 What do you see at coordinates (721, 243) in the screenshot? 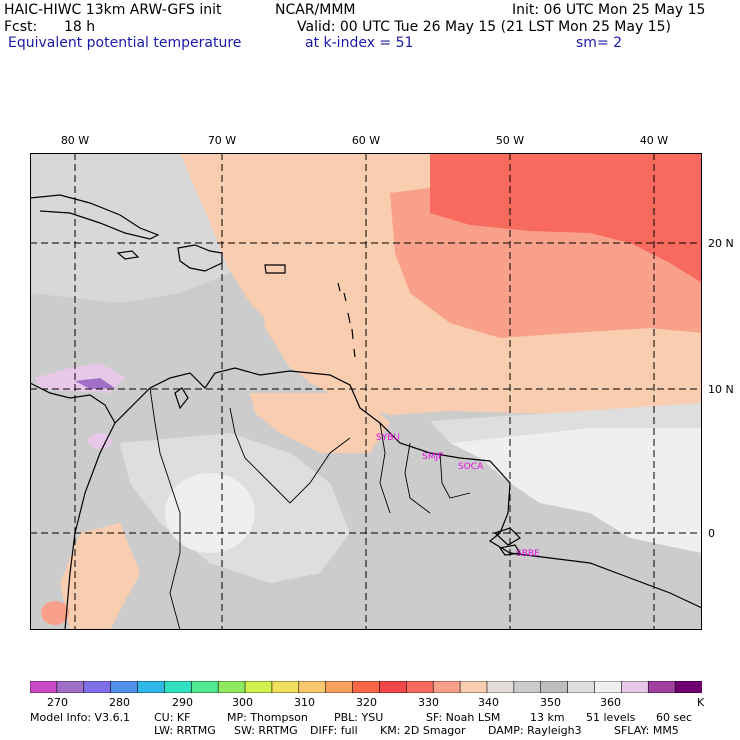
I see `lat-label-20n: 20 N` at bounding box center [721, 243].